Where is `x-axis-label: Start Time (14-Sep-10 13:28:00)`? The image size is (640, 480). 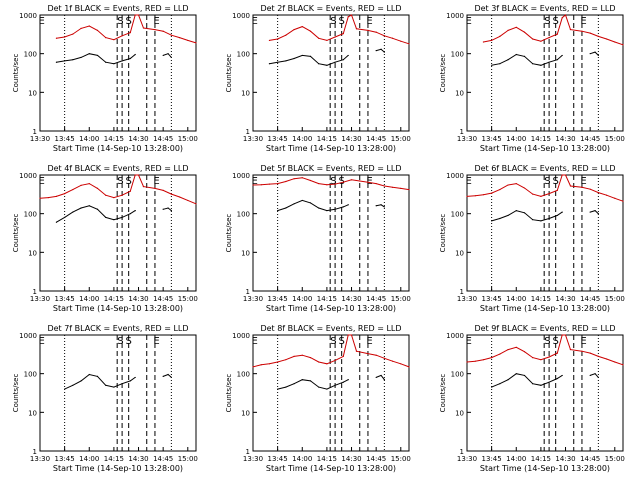
x-axis-label: Start Time (14-Sep-10 13:28:00) is located at coordinates (331, 308).